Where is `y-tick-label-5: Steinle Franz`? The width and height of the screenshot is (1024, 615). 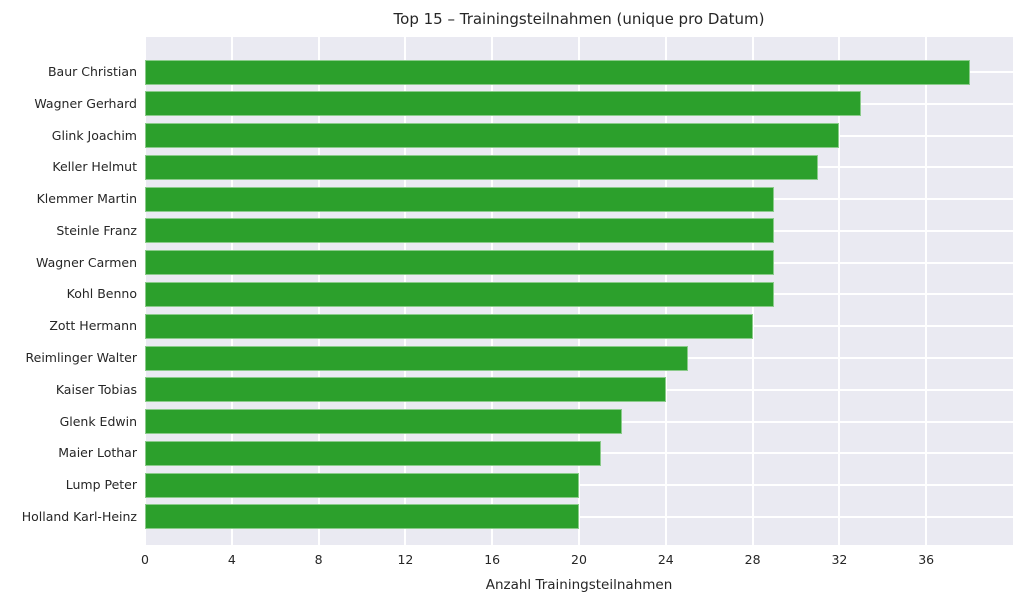 y-tick-label-5: Steinle Franz is located at coordinates (96, 230).